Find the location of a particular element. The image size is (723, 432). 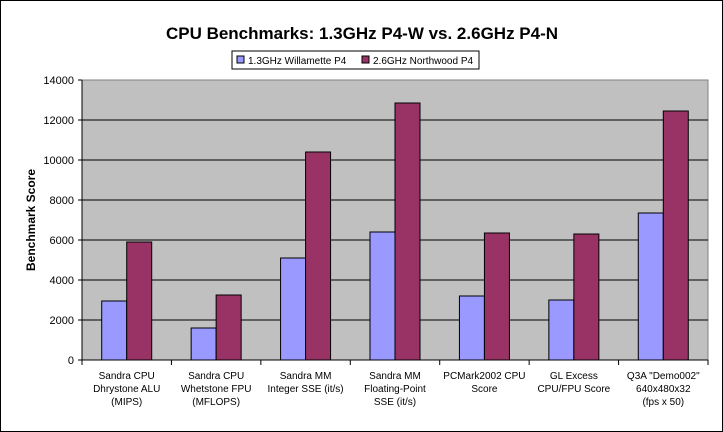

x-tick-label: Q3A "Demo002" is located at coordinates (663, 376).